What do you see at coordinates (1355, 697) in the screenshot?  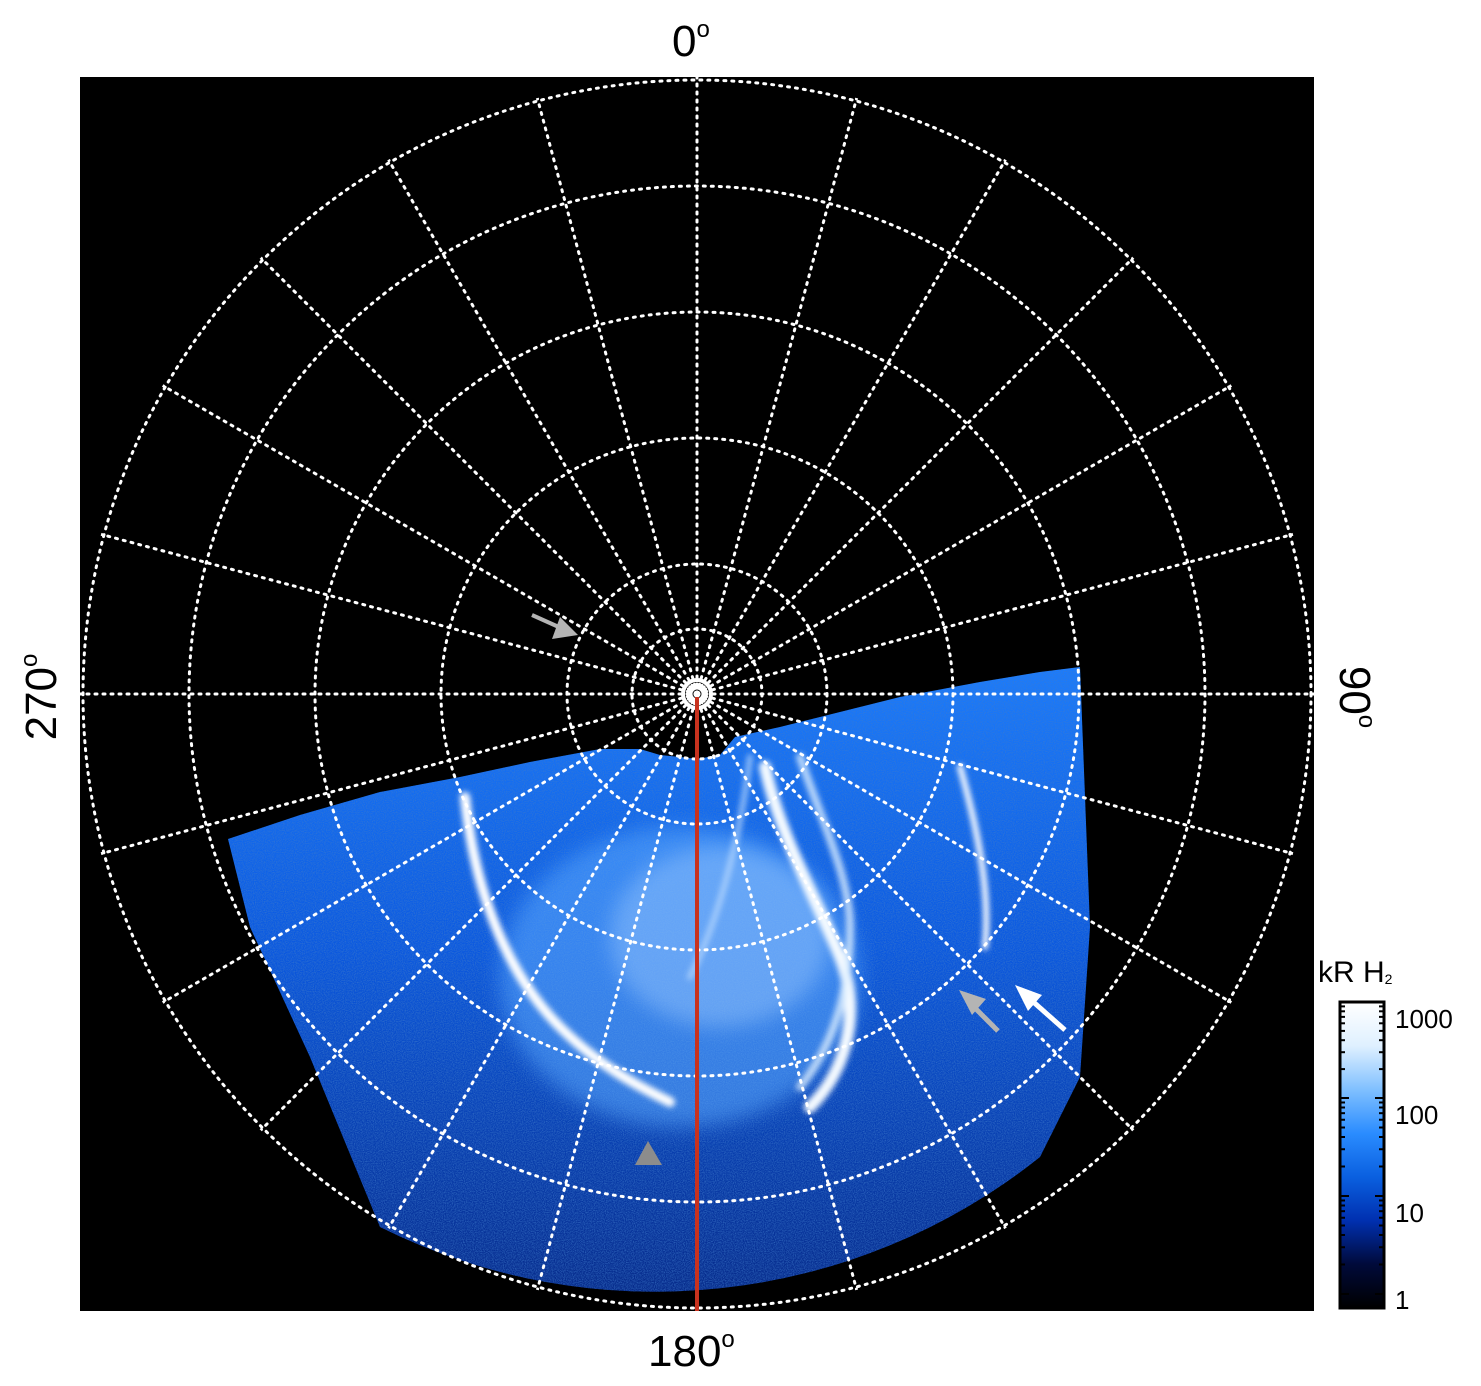 I see `longitude-label-90: 90o` at bounding box center [1355, 697].